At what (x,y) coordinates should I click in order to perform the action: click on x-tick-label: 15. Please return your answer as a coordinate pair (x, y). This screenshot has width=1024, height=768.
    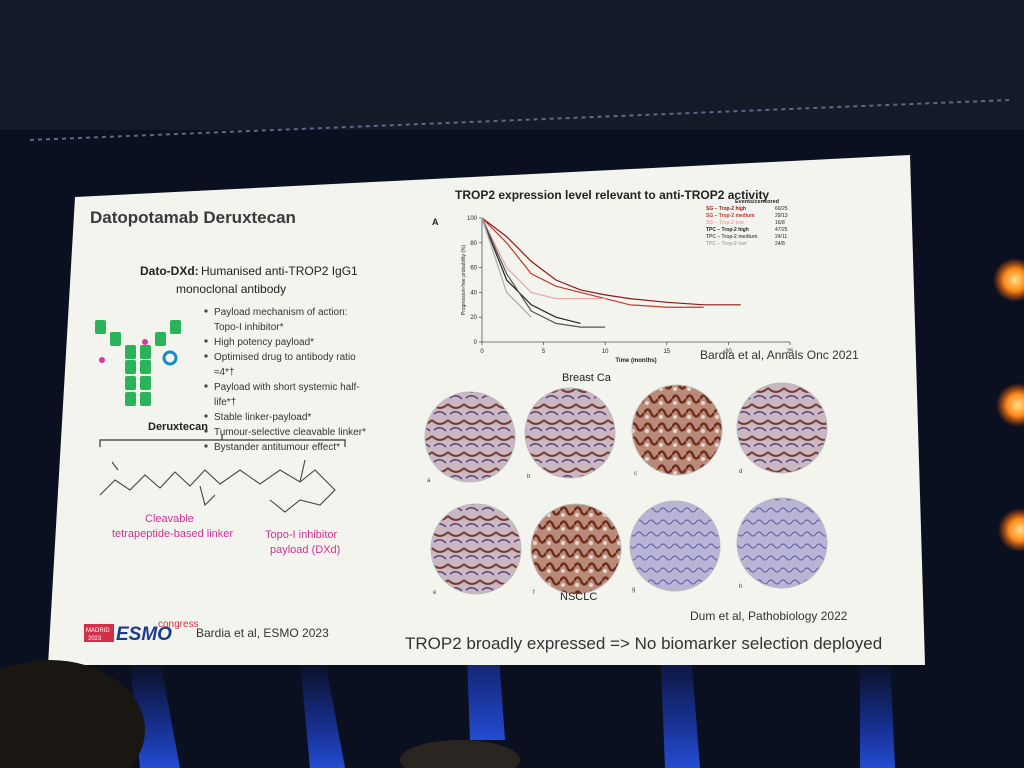
    Looking at the image, I should click on (666, 352).